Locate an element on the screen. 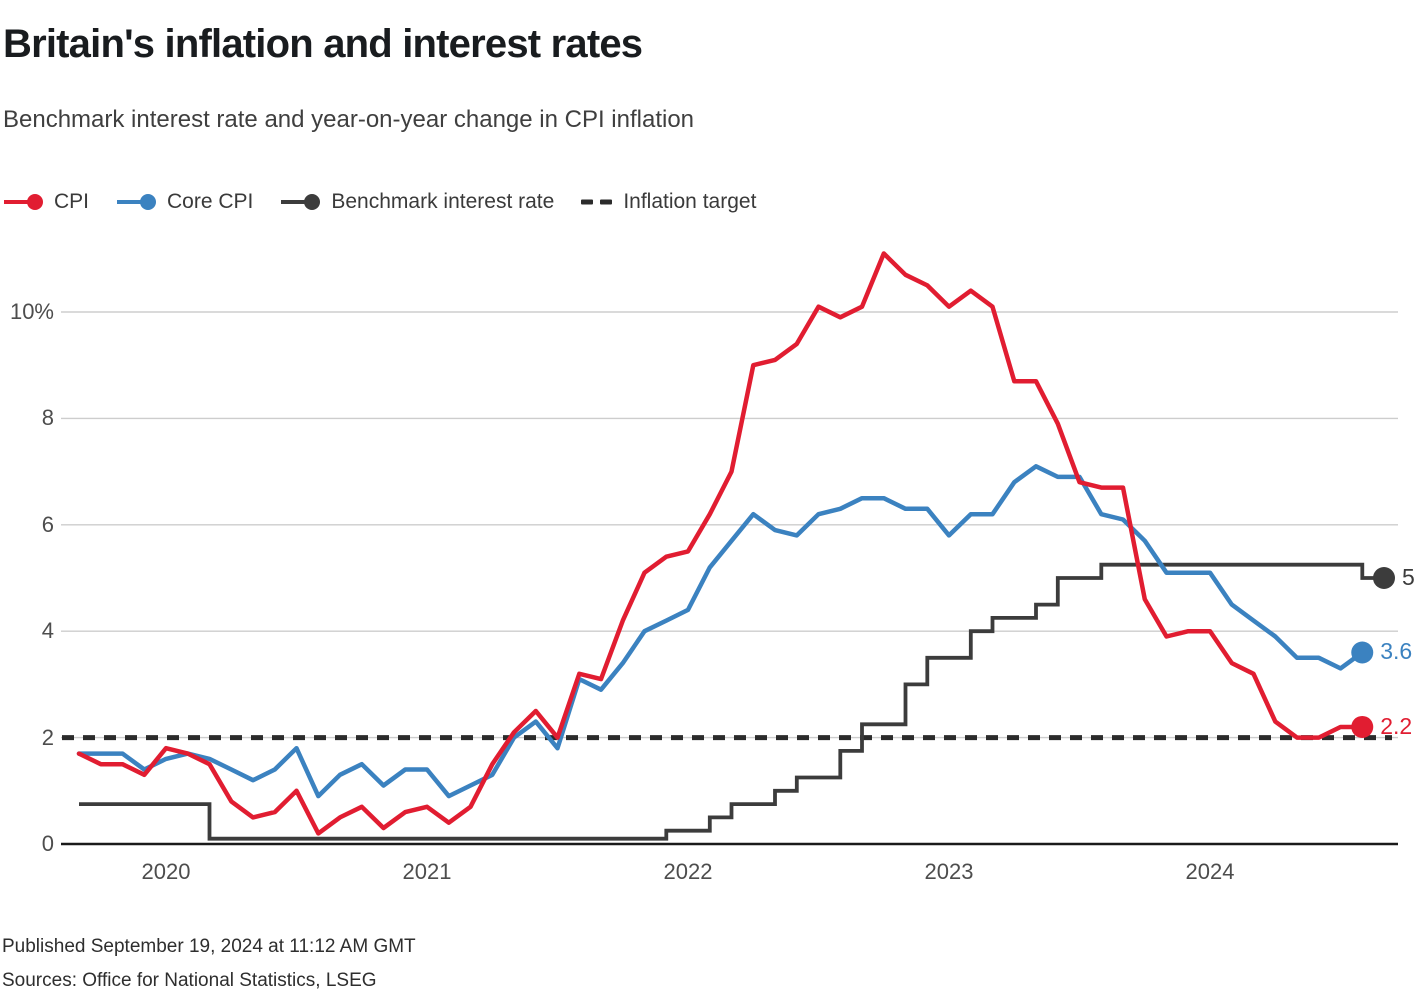 The image size is (1420, 1000). x-tick-label: 2022 is located at coordinates (688, 871).